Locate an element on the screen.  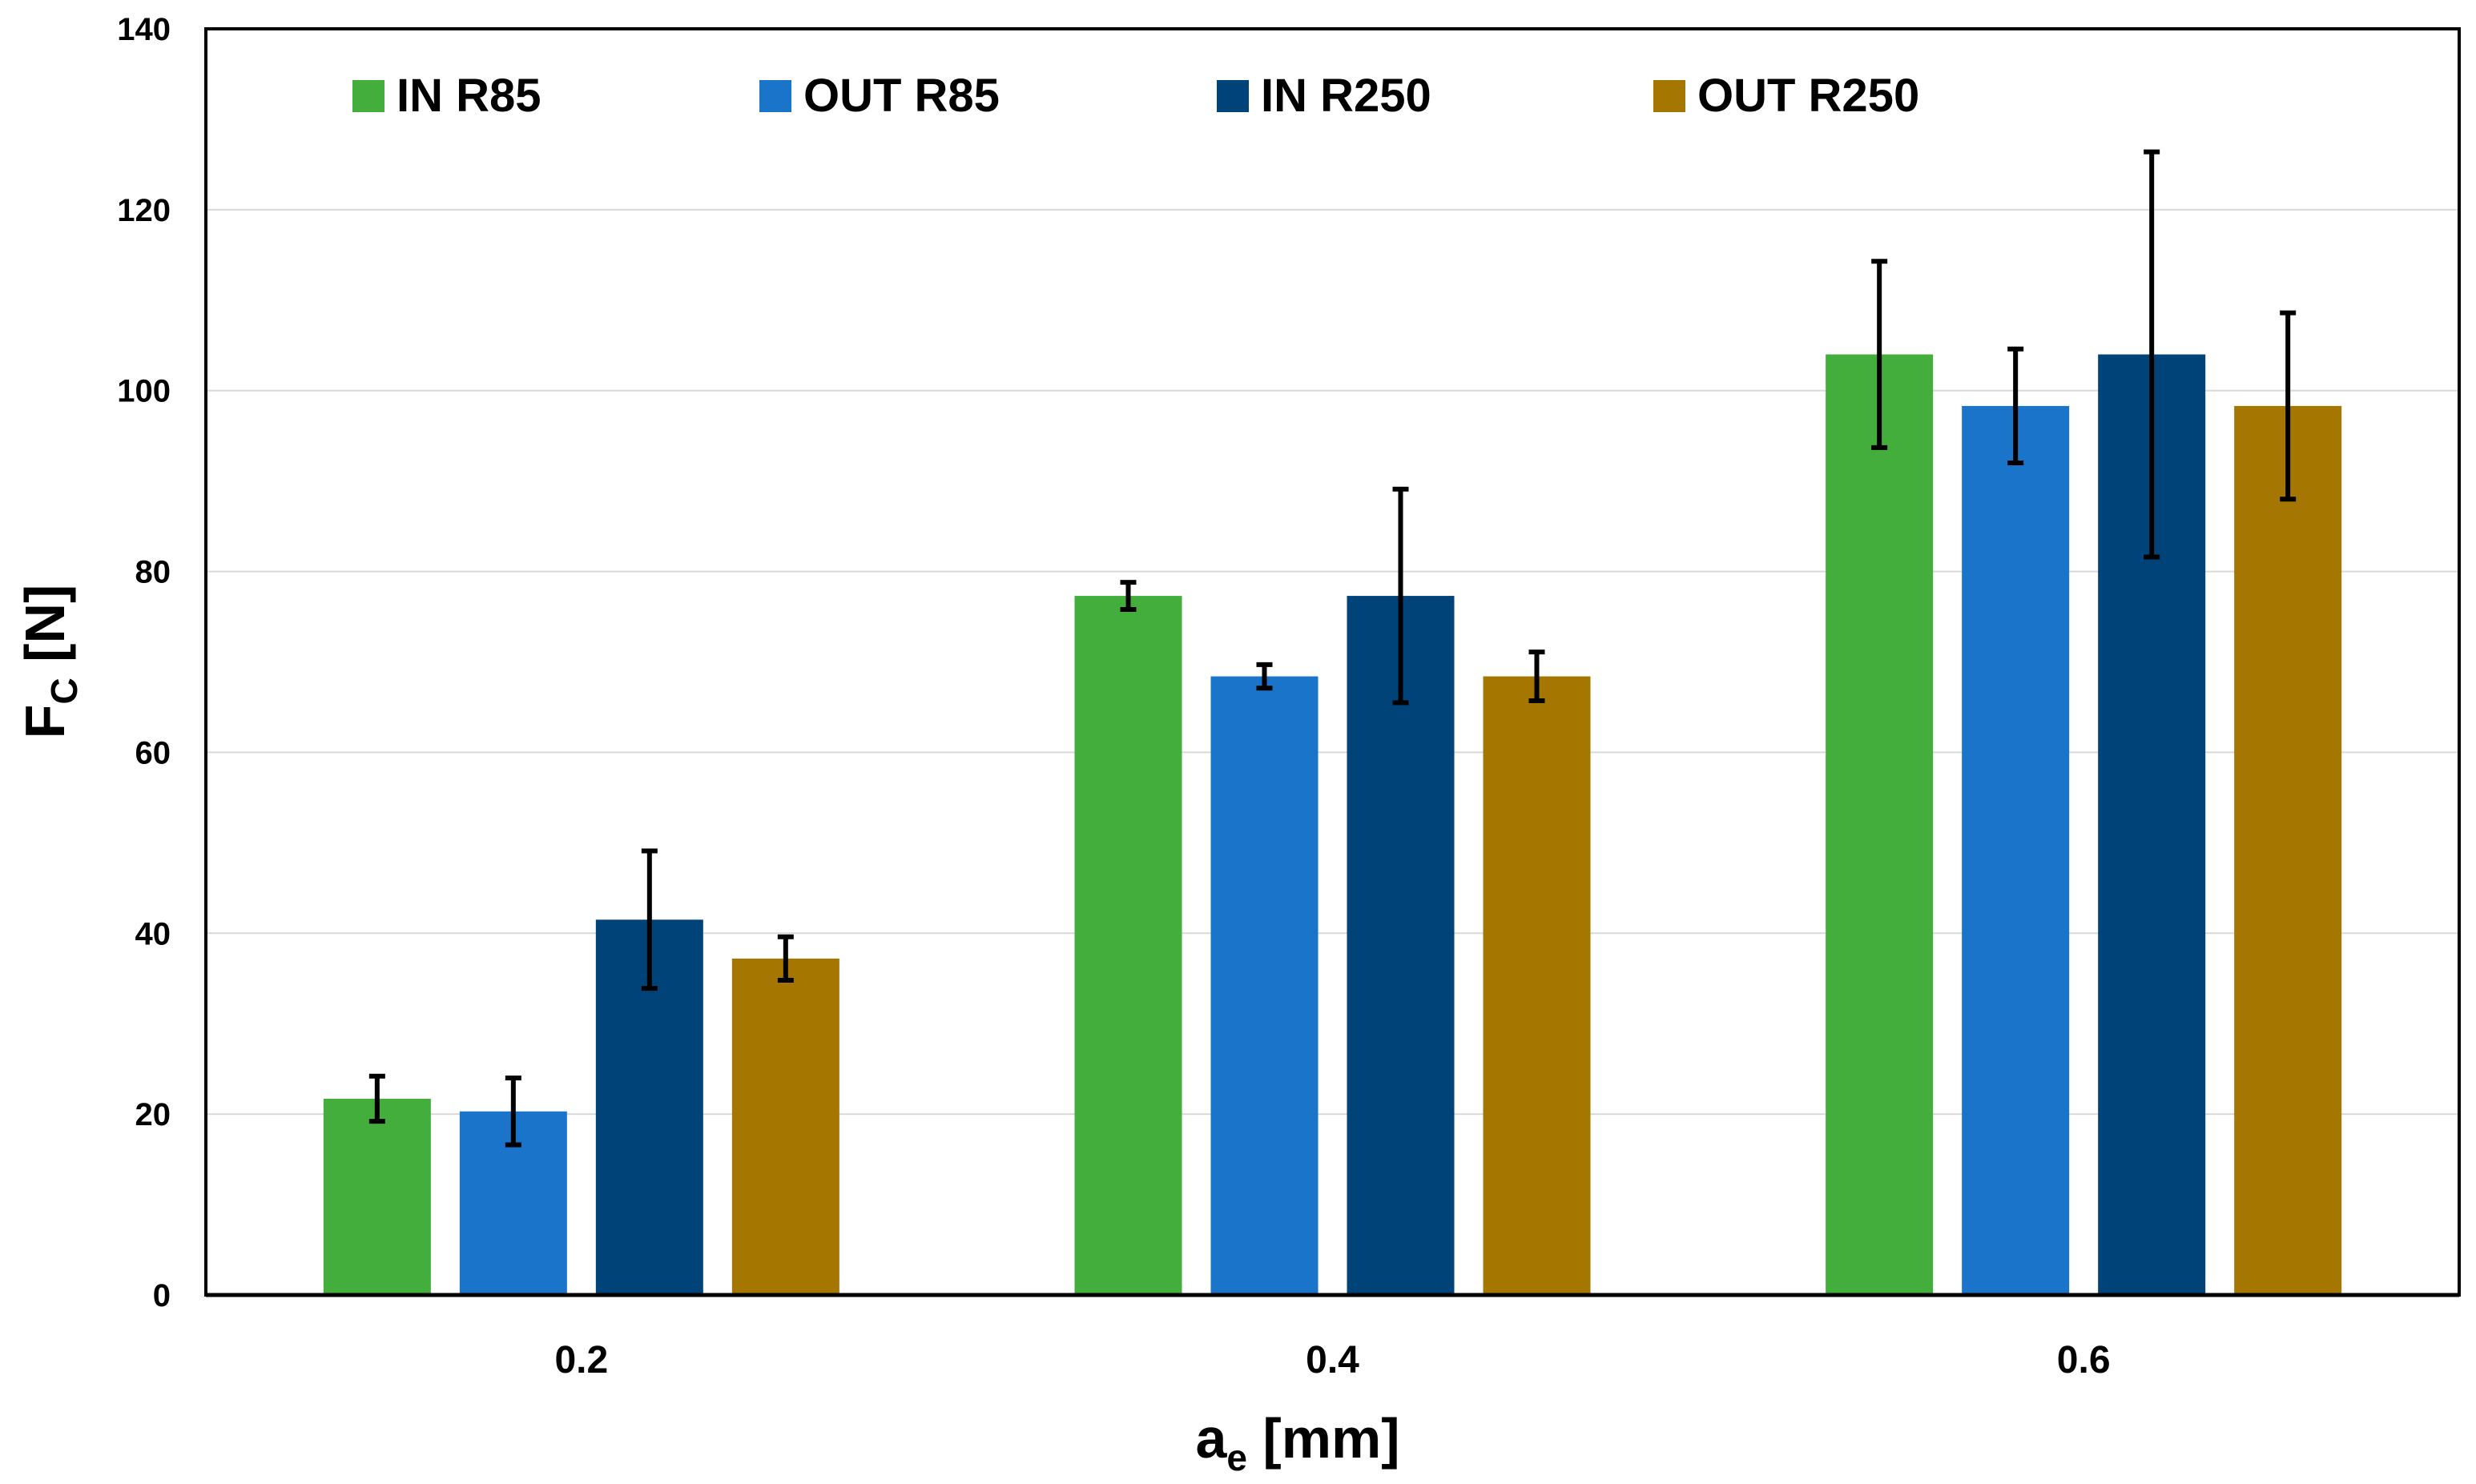
y-axis-title: FC [N] is located at coordinates (49, 662).